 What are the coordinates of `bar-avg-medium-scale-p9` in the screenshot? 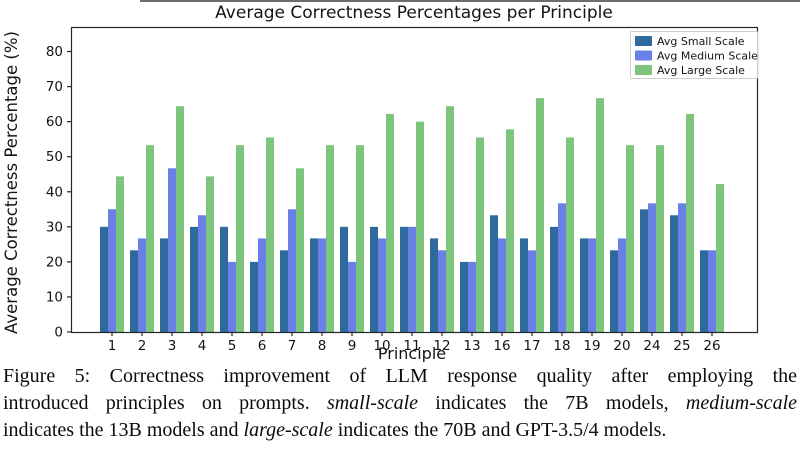 It's located at (352, 296).